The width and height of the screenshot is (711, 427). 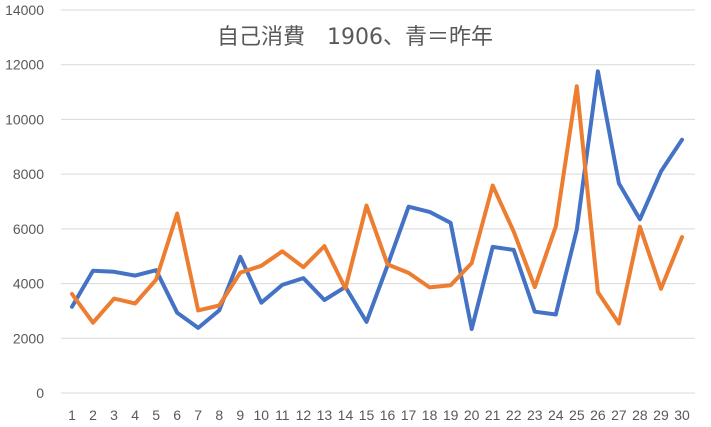 What do you see at coordinates (24, 65) in the screenshot?
I see `y-tick-label: 12000` at bounding box center [24, 65].